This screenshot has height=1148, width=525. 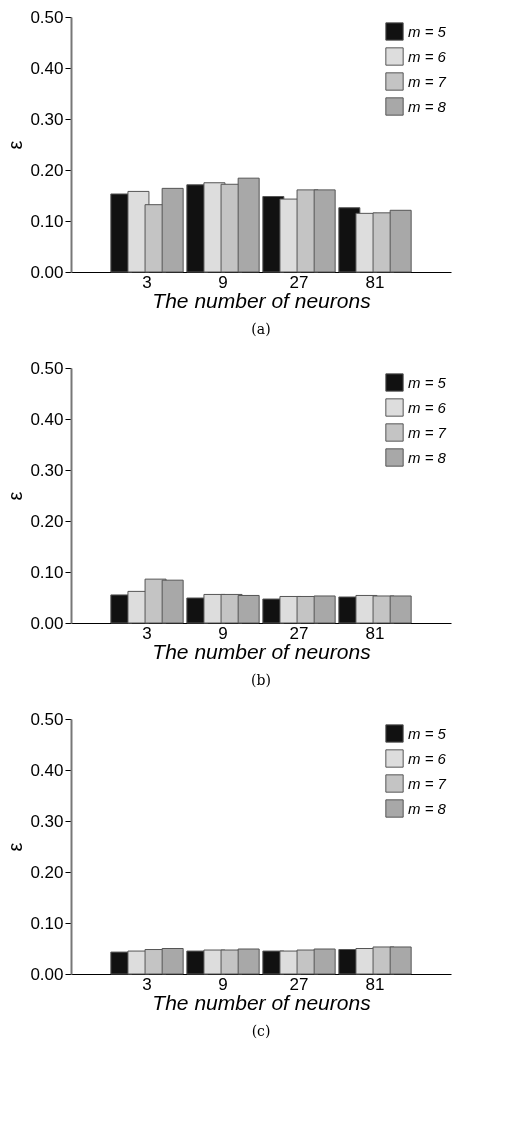 What do you see at coordinates (261, 680) in the screenshot?
I see `text: (b)` at bounding box center [261, 680].